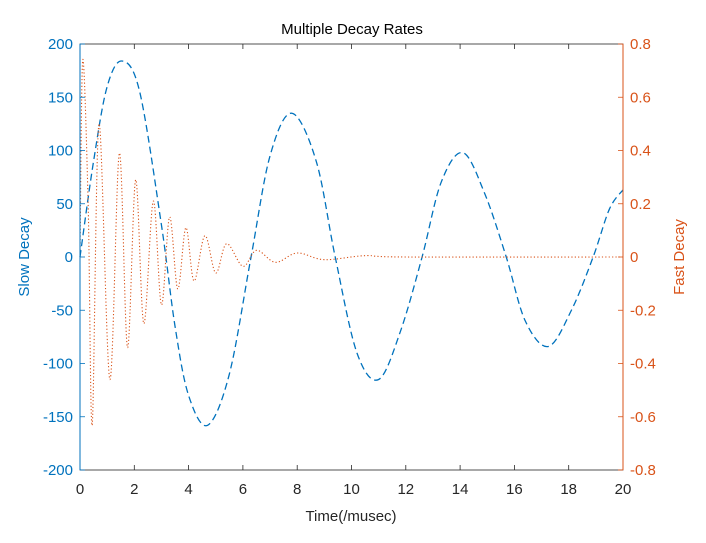 The width and height of the screenshot is (706, 543). What do you see at coordinates (679, 257) in the screenshot?
I see `y-axis-right-label: Fast Decay` at bounding box center [679, 257].